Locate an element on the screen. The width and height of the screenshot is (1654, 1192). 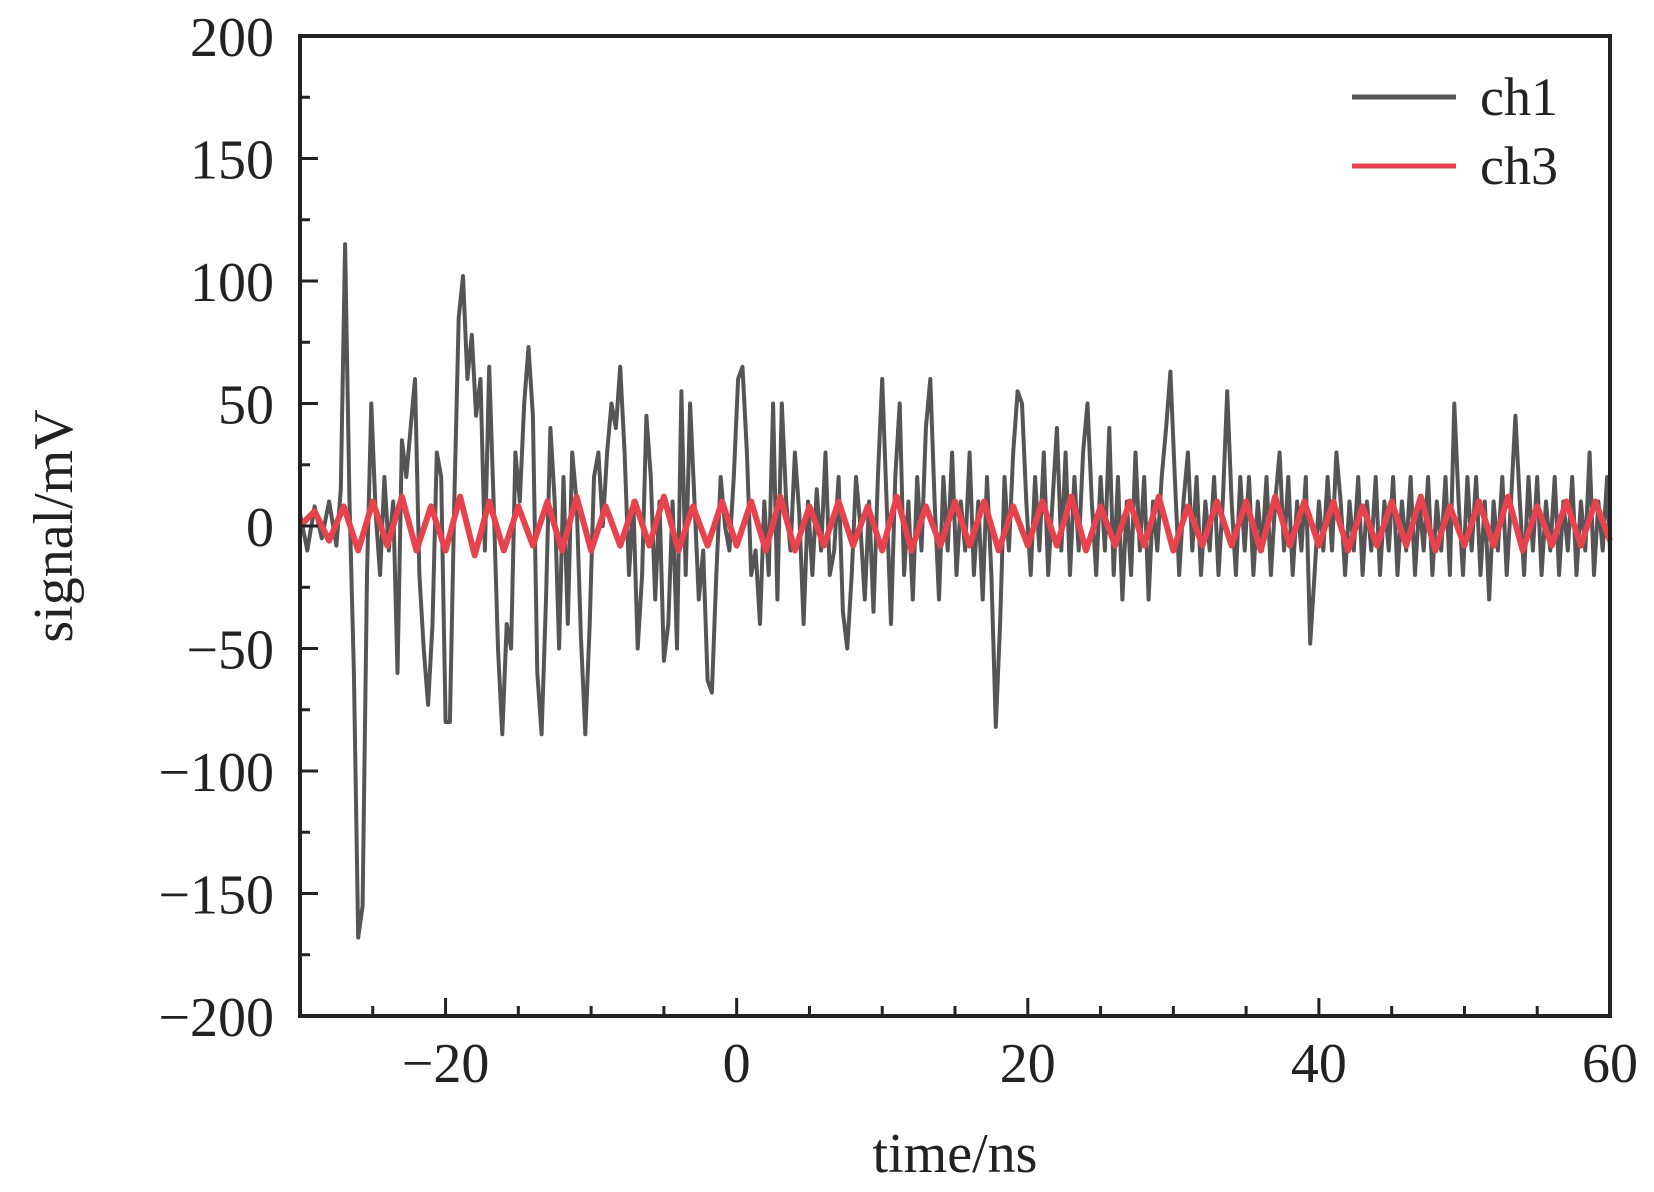
legend-label-ch3: ch3 is located at coordinates (1519, 166).